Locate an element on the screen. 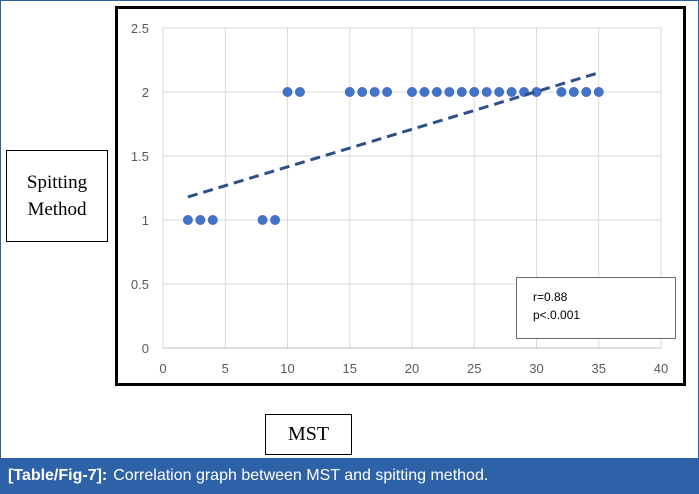  y-tick-label: 1 is located at coordinates (145, 220).